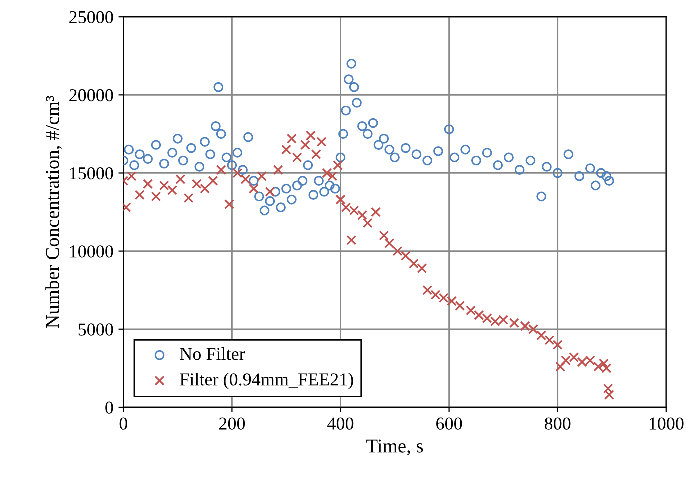 The height and width of the screenshot is (488, 687). What do you see at coordinates (110, 408) in the screenshot?
I see `y-tick-label: 0` at bounding box center [110, 408].